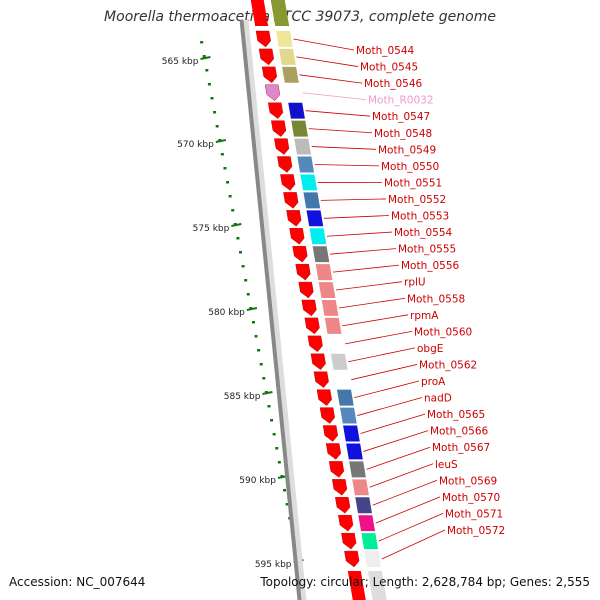 This screenshot has height=600, width=600. Describe the element at coordinates (401, 101) in the screenshot. I see `gene-label-Moth_R0032: Moth_R0032` at that location.